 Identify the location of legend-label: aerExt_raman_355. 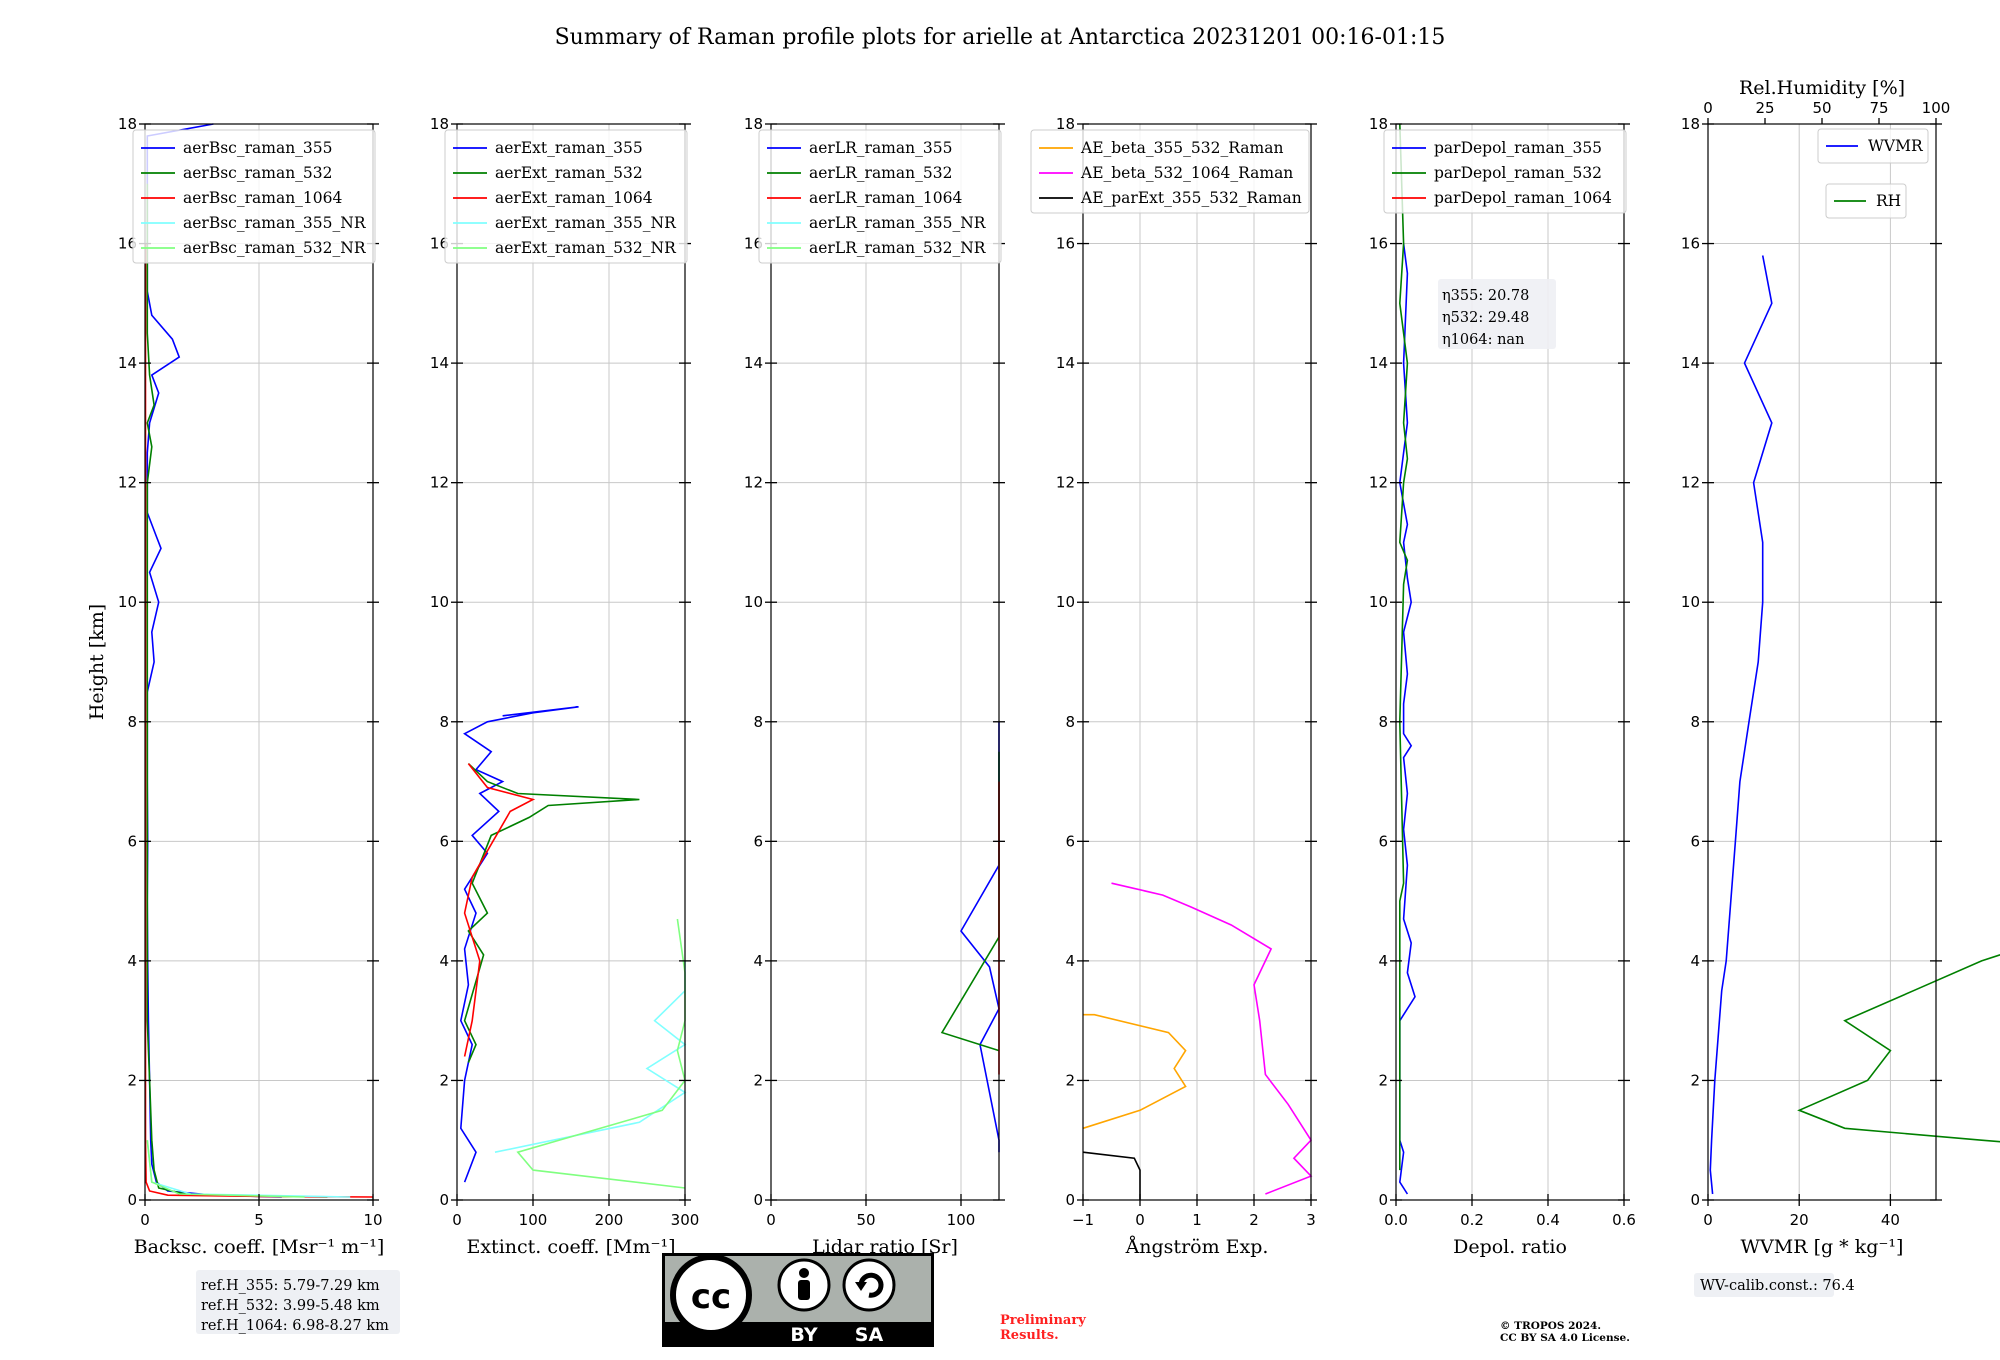
(569, 148).